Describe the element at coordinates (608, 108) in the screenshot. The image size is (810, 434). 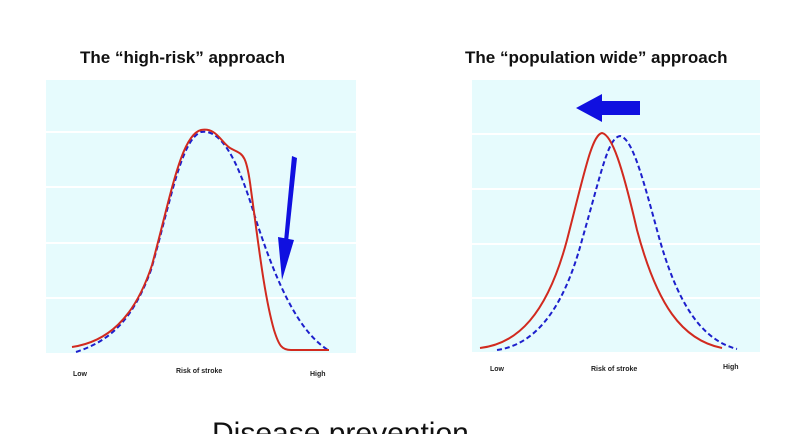
I see `left-arrow-icon` at that location.